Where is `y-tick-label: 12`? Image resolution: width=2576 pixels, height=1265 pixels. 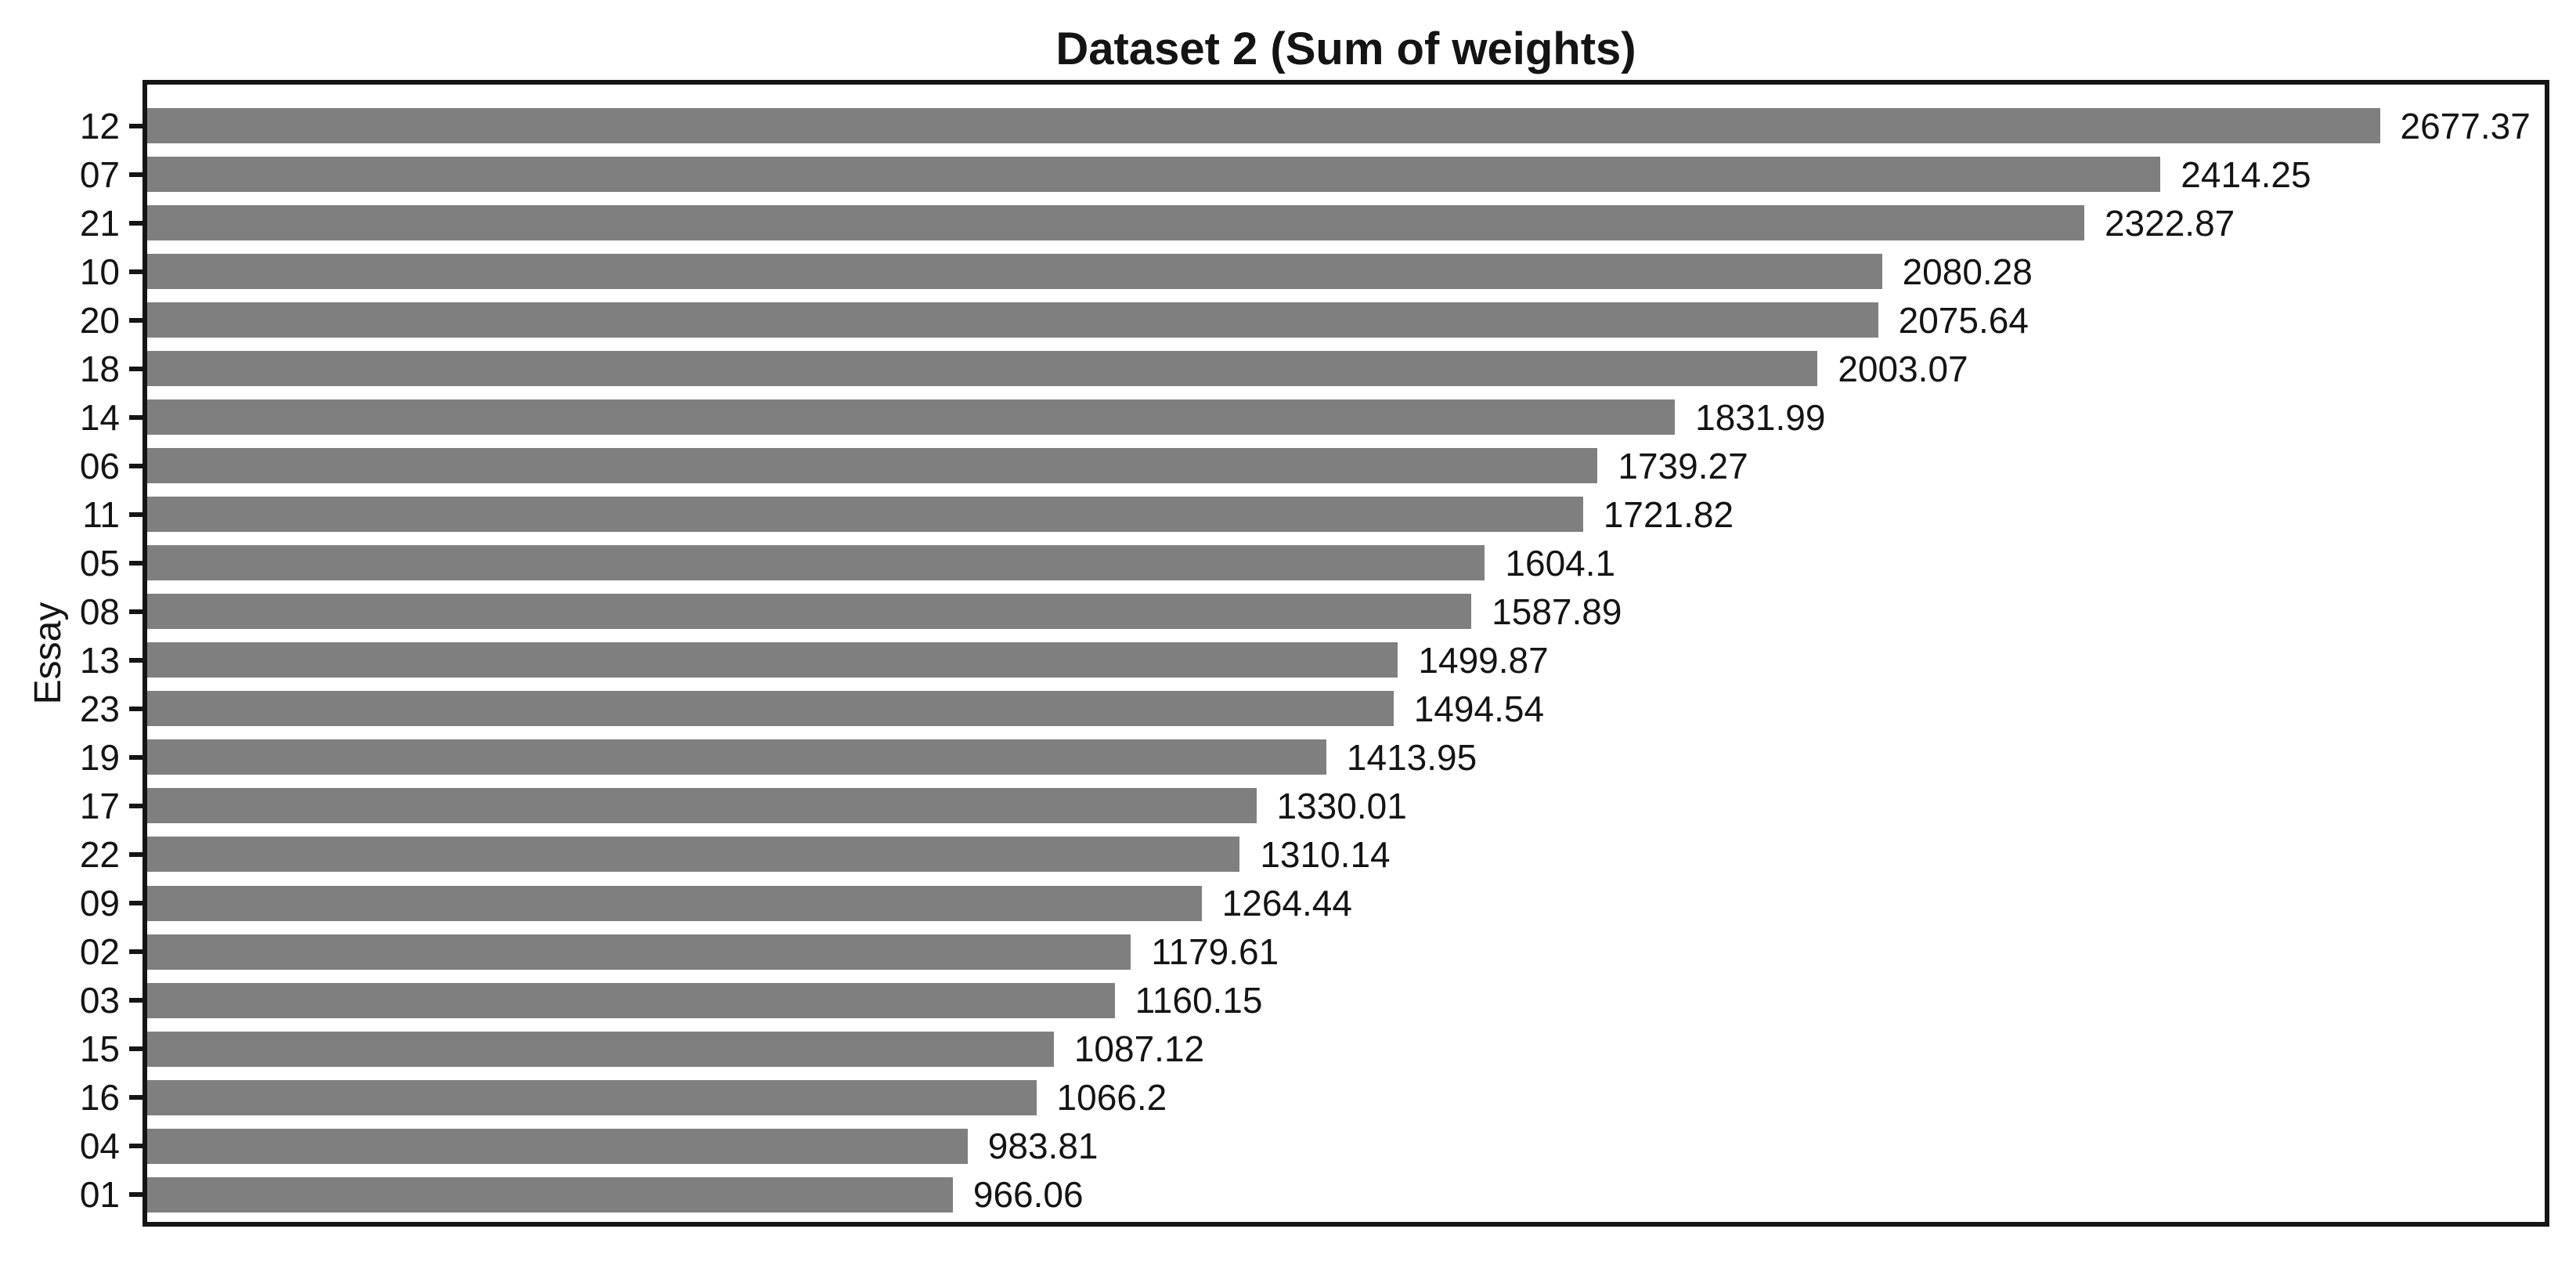
y-tick-label: 12 is located at coordinates (100, 125).